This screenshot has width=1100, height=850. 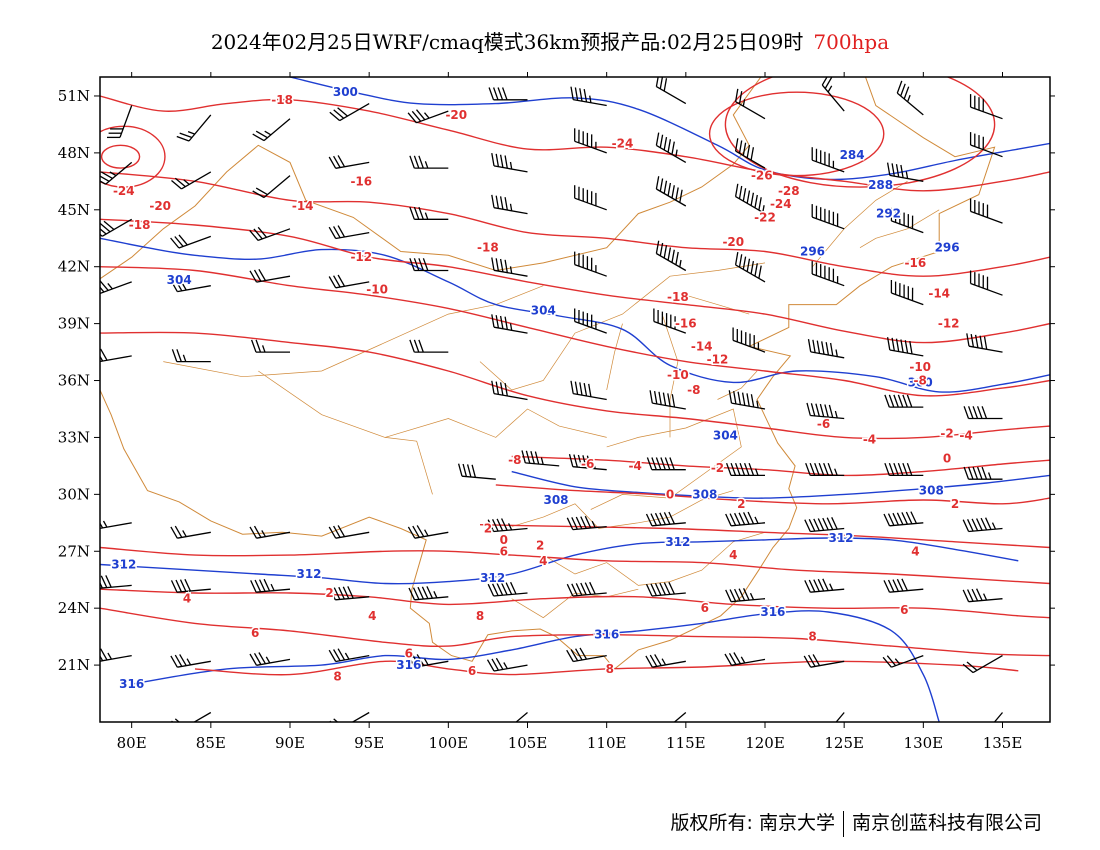 What do you see at coordinates (179, 280) in the screenshot?
I see `height-contour-label: 304` at bounding box center [179, 280].